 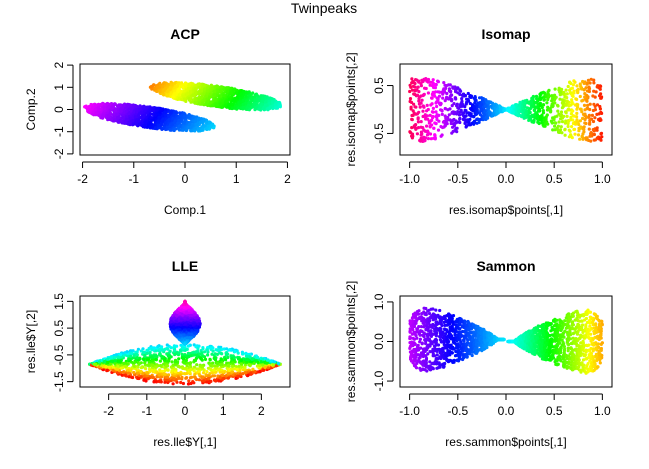 I want to click on x-tick-label: -0.5, so click(x=457, y=179).